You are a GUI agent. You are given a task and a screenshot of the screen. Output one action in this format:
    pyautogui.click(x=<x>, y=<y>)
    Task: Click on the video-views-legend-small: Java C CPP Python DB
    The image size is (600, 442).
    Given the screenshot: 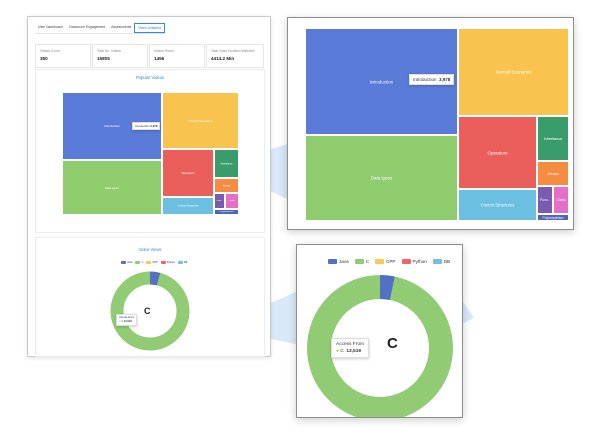 What is the action you would take?
    pyautogui.click(x=154, y=262)
    